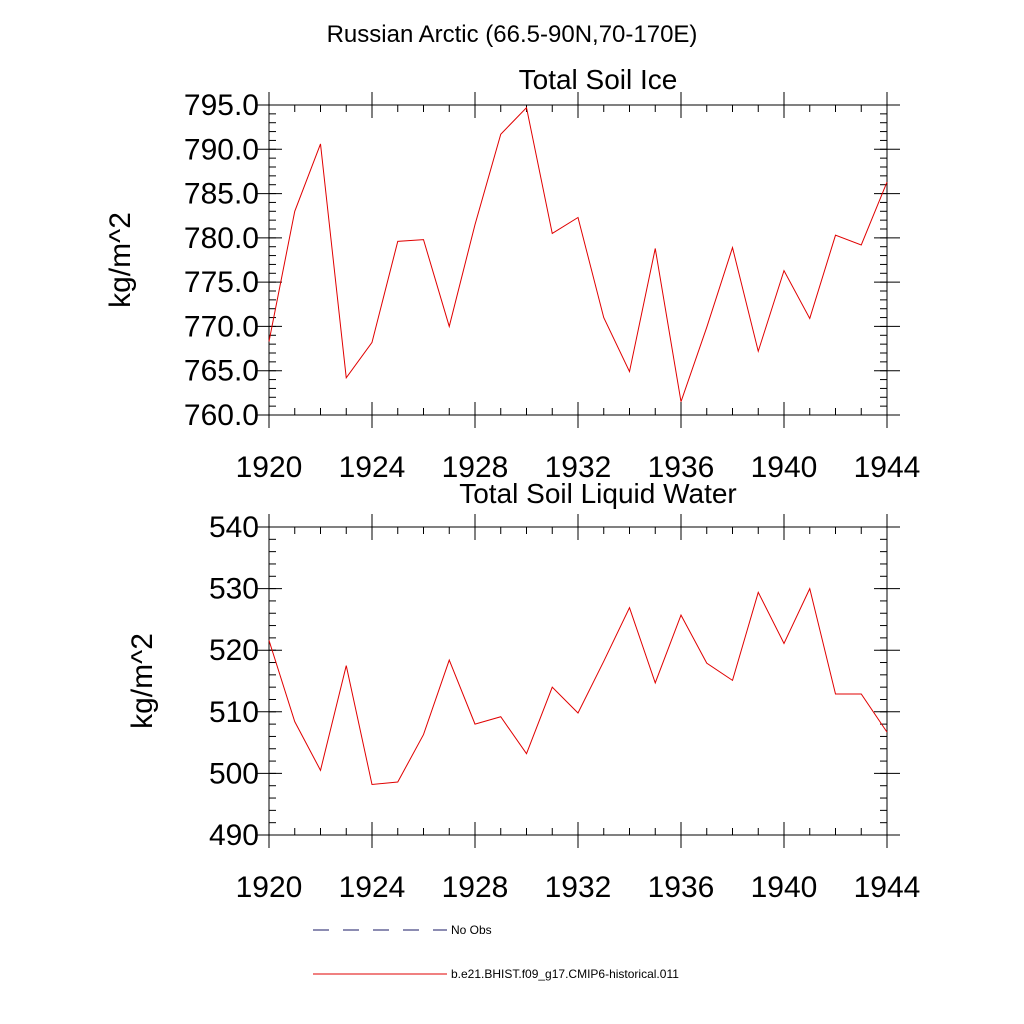  I want to click on series-line, so click(578, 686).